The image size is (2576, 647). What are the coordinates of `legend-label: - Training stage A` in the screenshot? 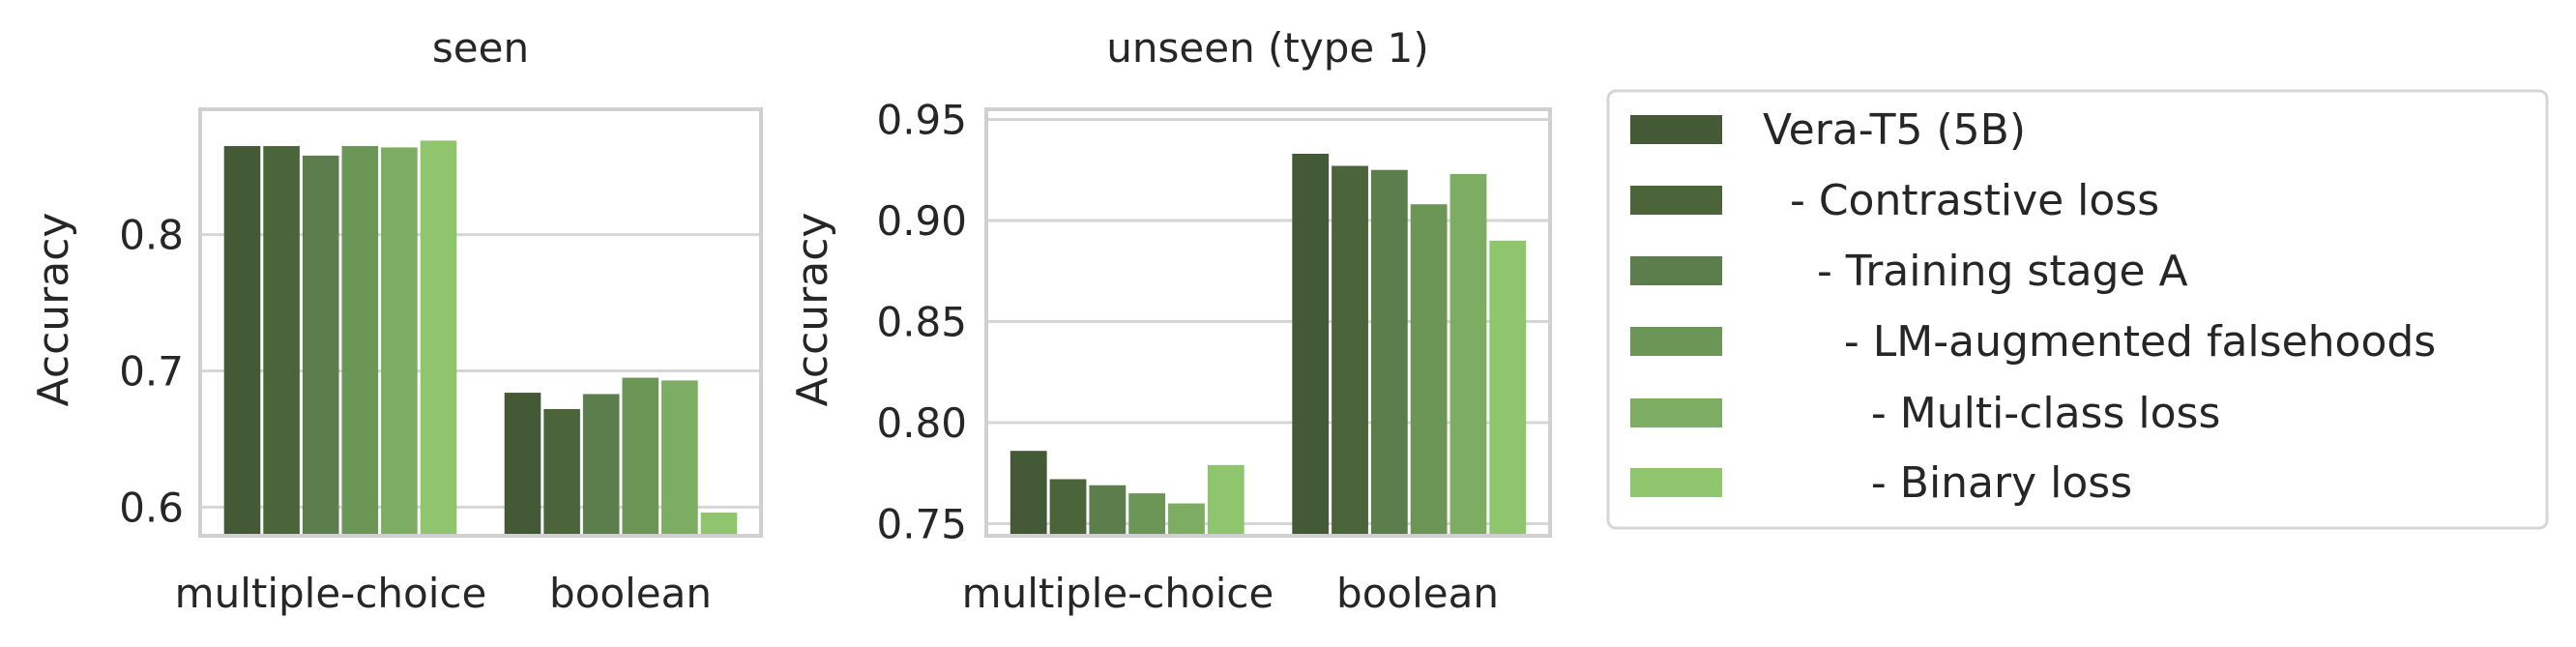 It's located at (1975, 271).